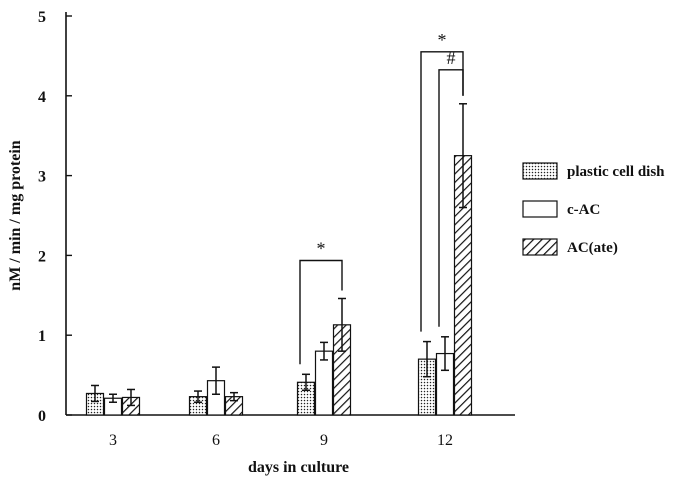 Image resolution: width=698 pixels, height=481 pixels. Describe the element at coordinates (42, 97) in the screenshot. I see `y-tick-label: 4` at that location.